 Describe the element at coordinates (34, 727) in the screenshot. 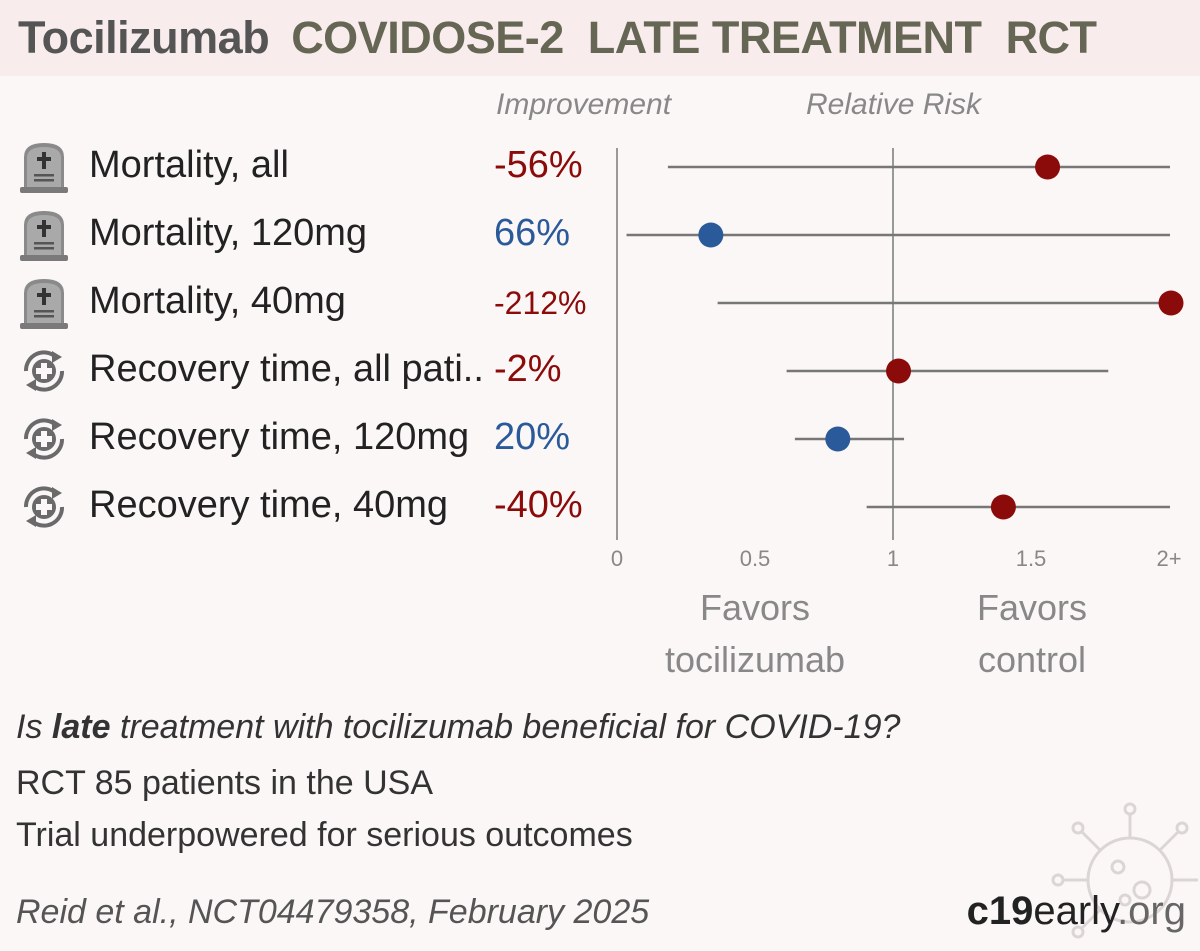

I see `question-prefix: Is` at that location.